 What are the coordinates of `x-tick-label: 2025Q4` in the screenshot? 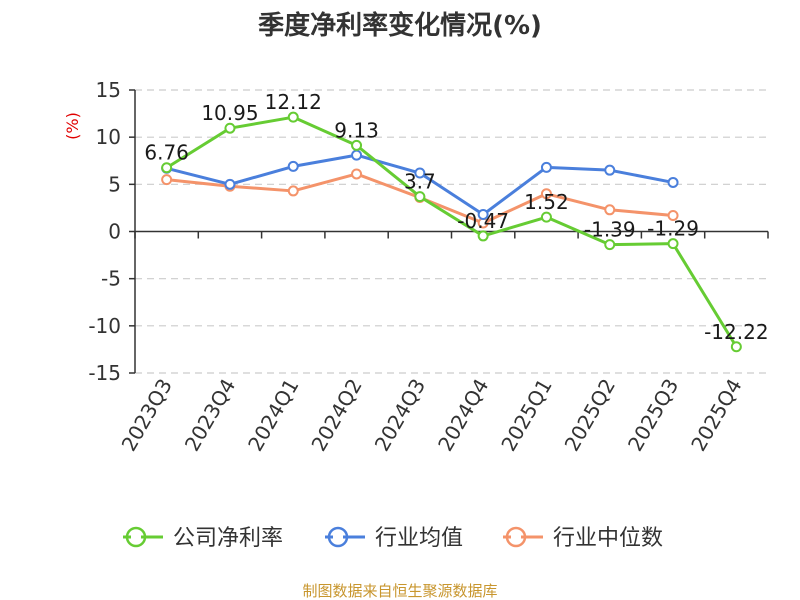 It's located at (716, 415).